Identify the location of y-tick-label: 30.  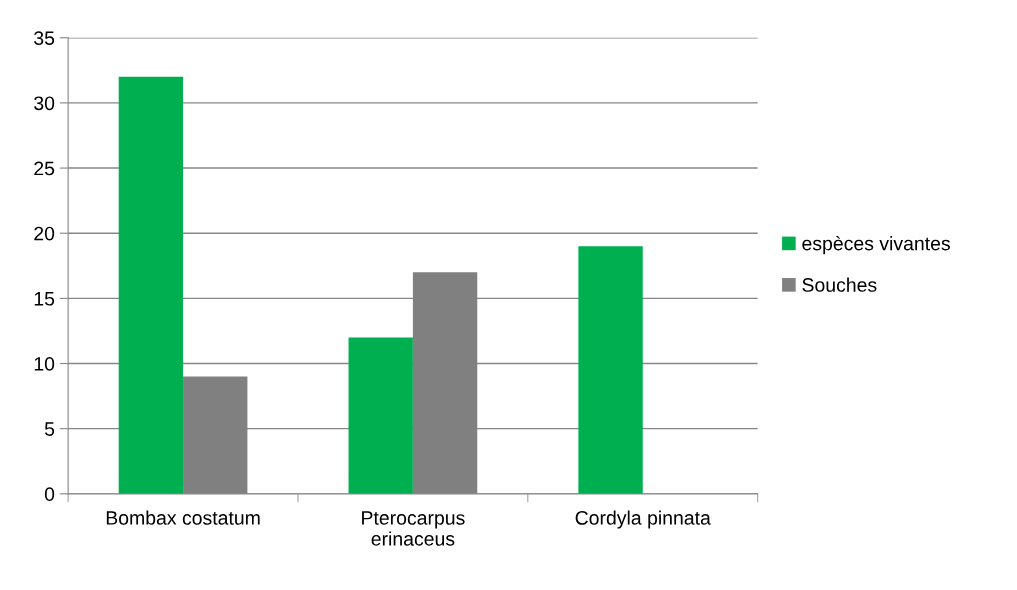
(44, 103).